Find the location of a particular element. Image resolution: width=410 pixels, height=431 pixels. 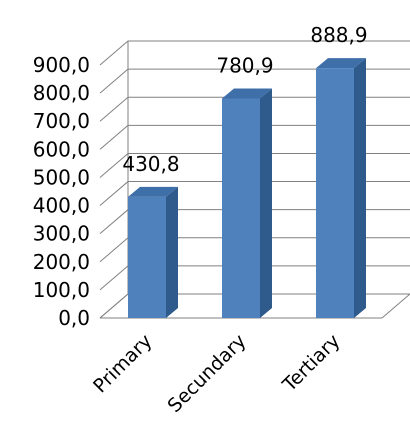

gridline is located at coordinates (254, 53).